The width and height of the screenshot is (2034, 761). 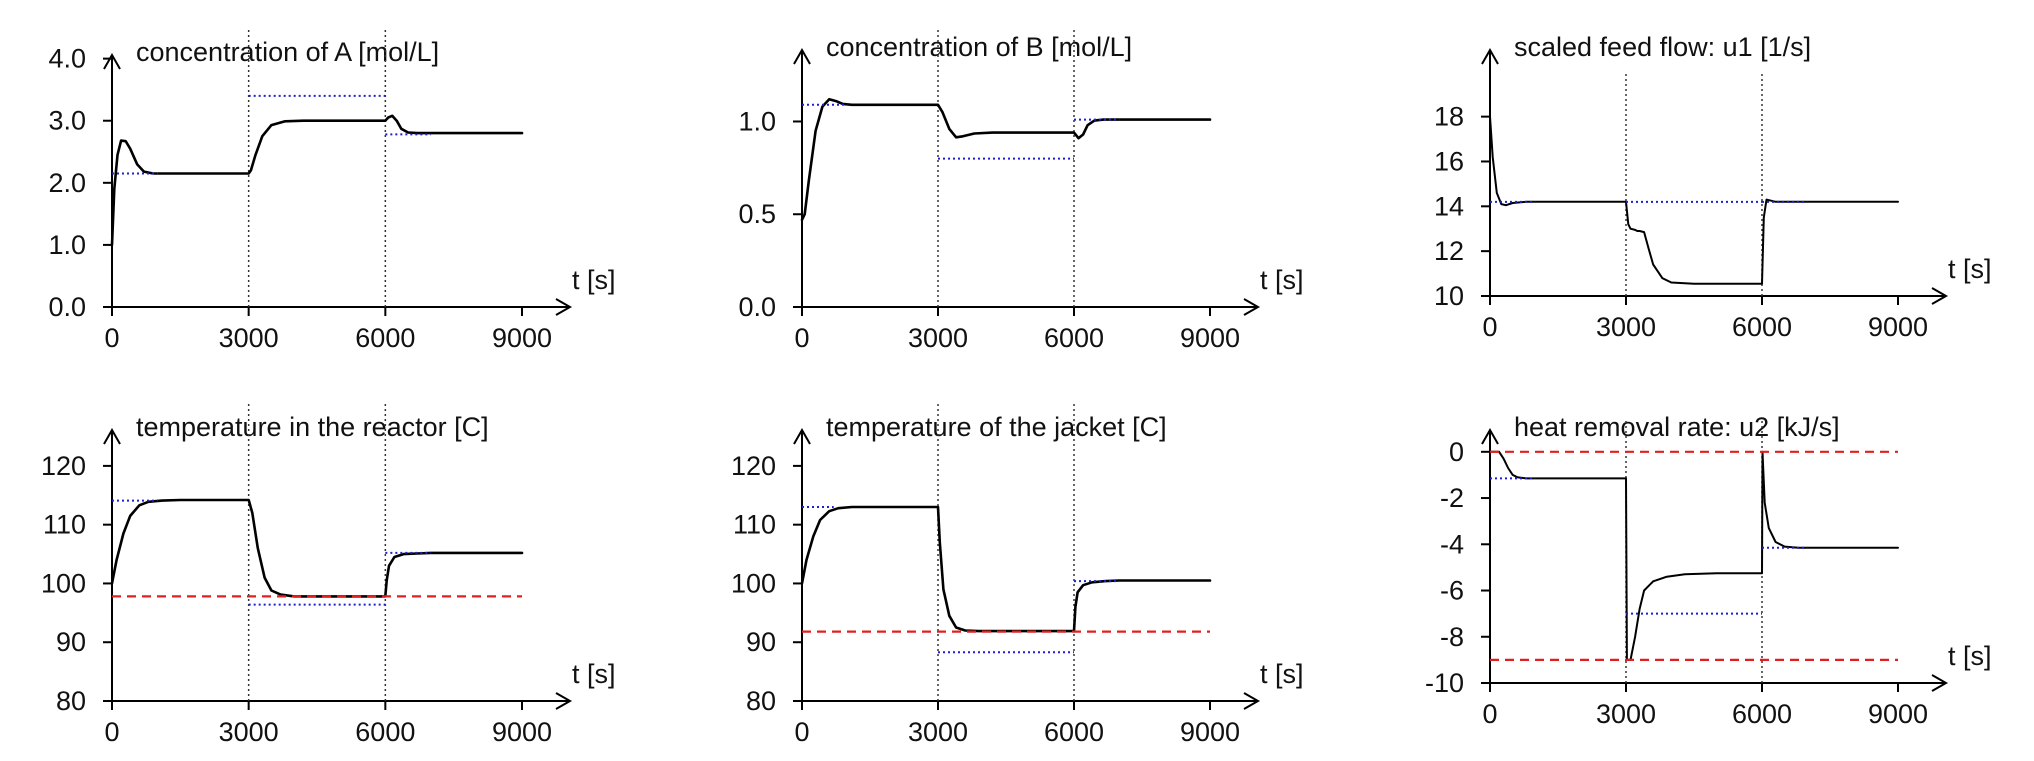 I want to click on y-tick-label: 16, so click(x=1449, y=161).